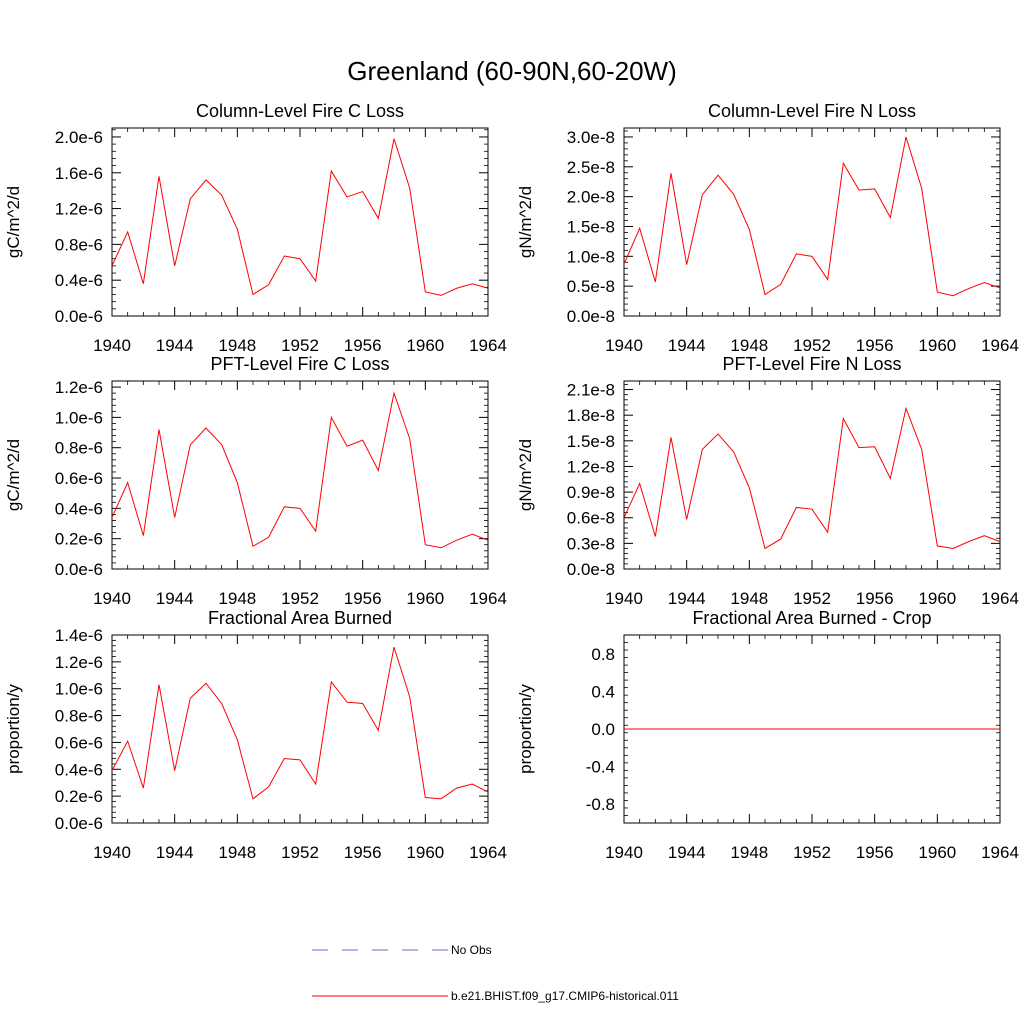  Describe the element at coordinates (603, 654) in the screenshot. I see `y-tick-label: 0.8` at that location.